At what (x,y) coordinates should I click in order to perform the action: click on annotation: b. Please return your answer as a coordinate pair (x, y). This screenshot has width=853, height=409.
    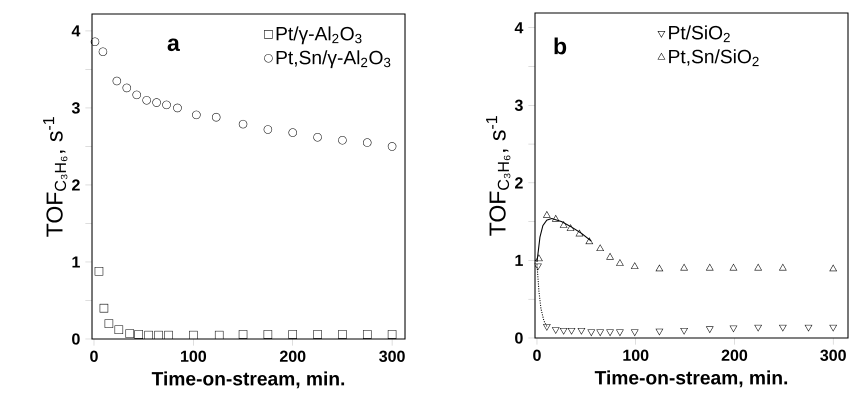
    Looking at the image, I should click on (560, 45).